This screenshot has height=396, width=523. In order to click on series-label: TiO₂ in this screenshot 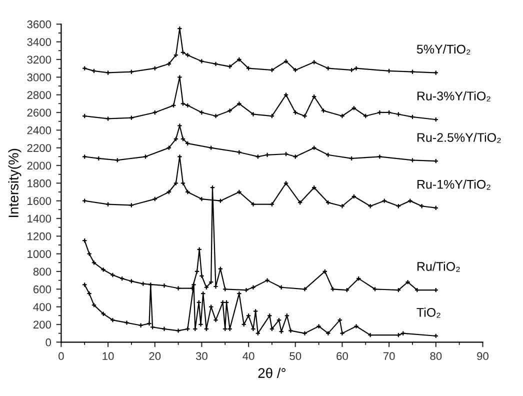, I will do `click(428, 313)`.